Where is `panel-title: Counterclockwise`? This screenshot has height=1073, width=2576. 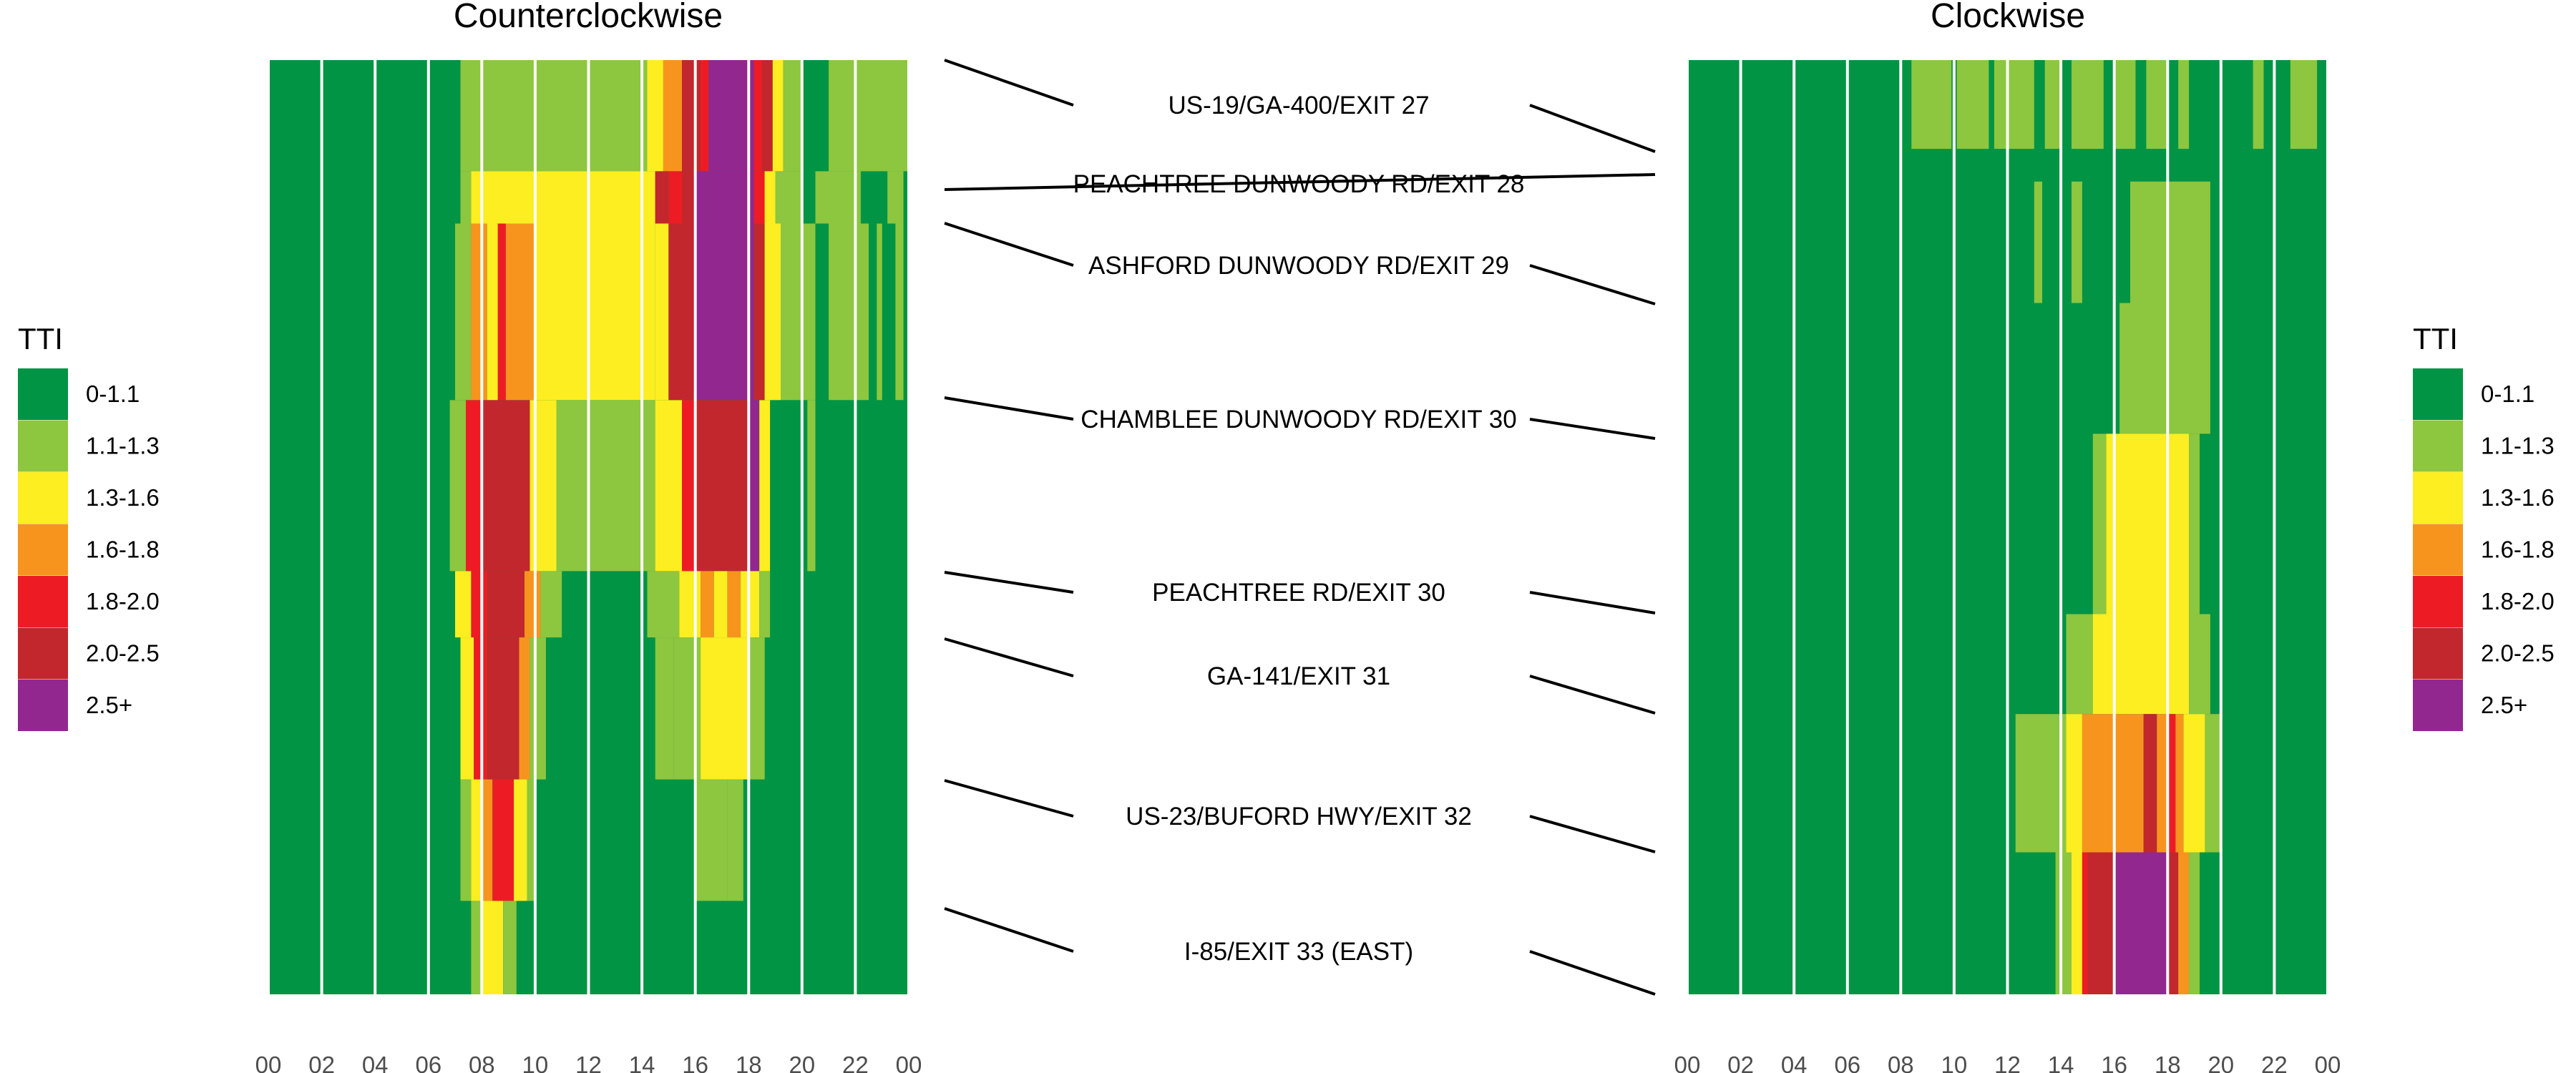
panel-title: Counterclockwise is located at coordinates (588, 17).